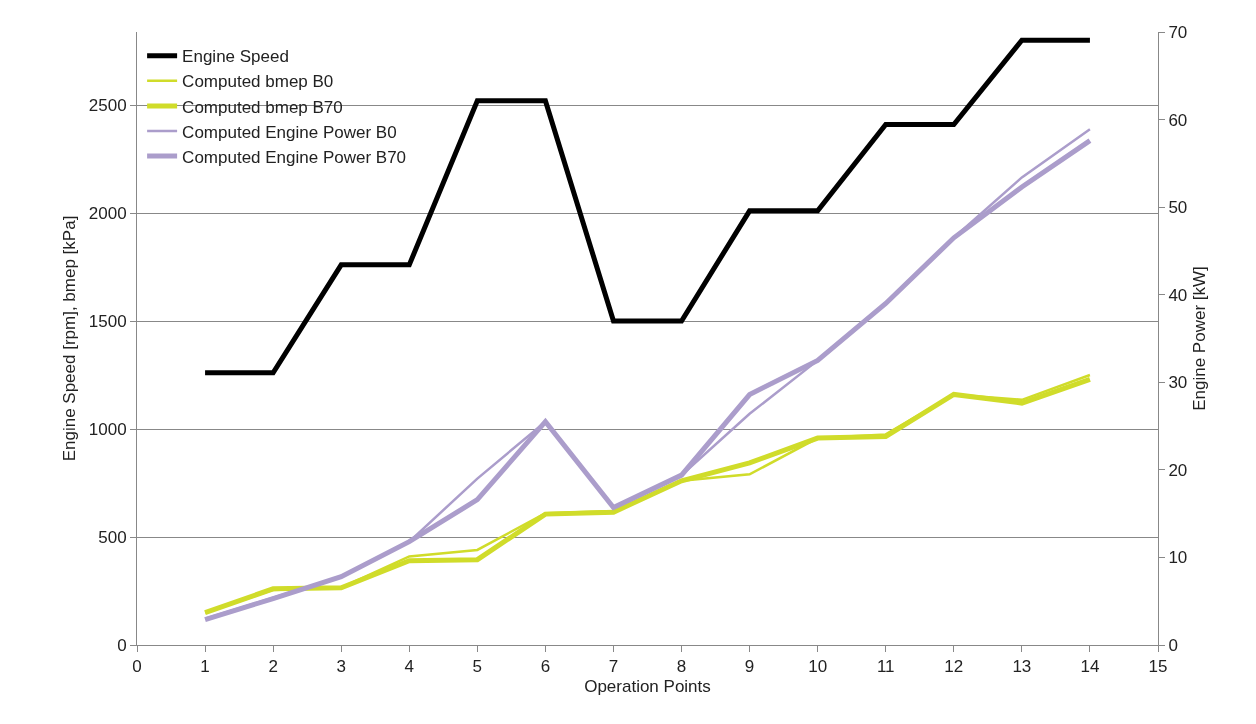  Describe the element at coordinates (122, 645) in the screenshot. I see `y-tick-label: 0` at that location.